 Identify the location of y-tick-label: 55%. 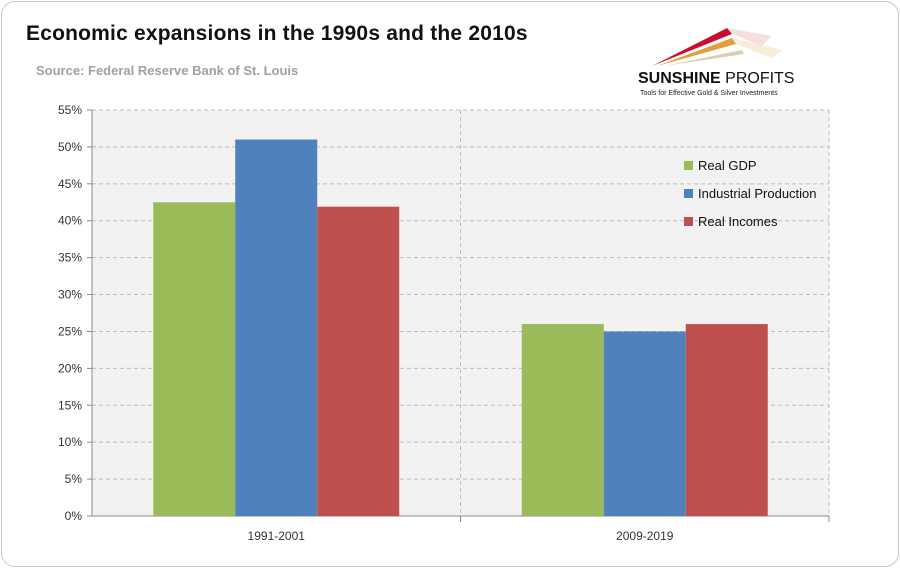
(70, 110).